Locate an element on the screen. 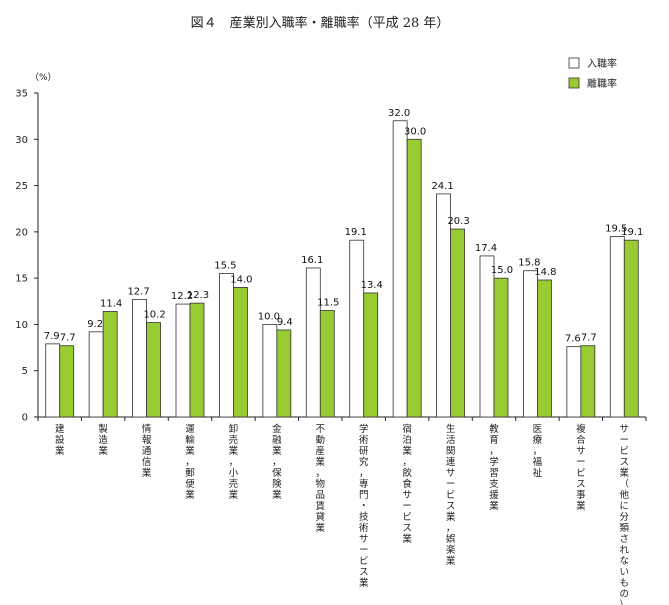 This screenshot has height=605, width=669. data-label: 15.5 is located at coordinates (225, 266).